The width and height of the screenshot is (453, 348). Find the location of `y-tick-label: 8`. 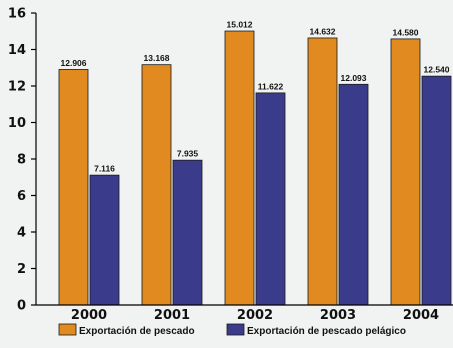

y-tick-label: 8 is located at coordinates (21, 160).